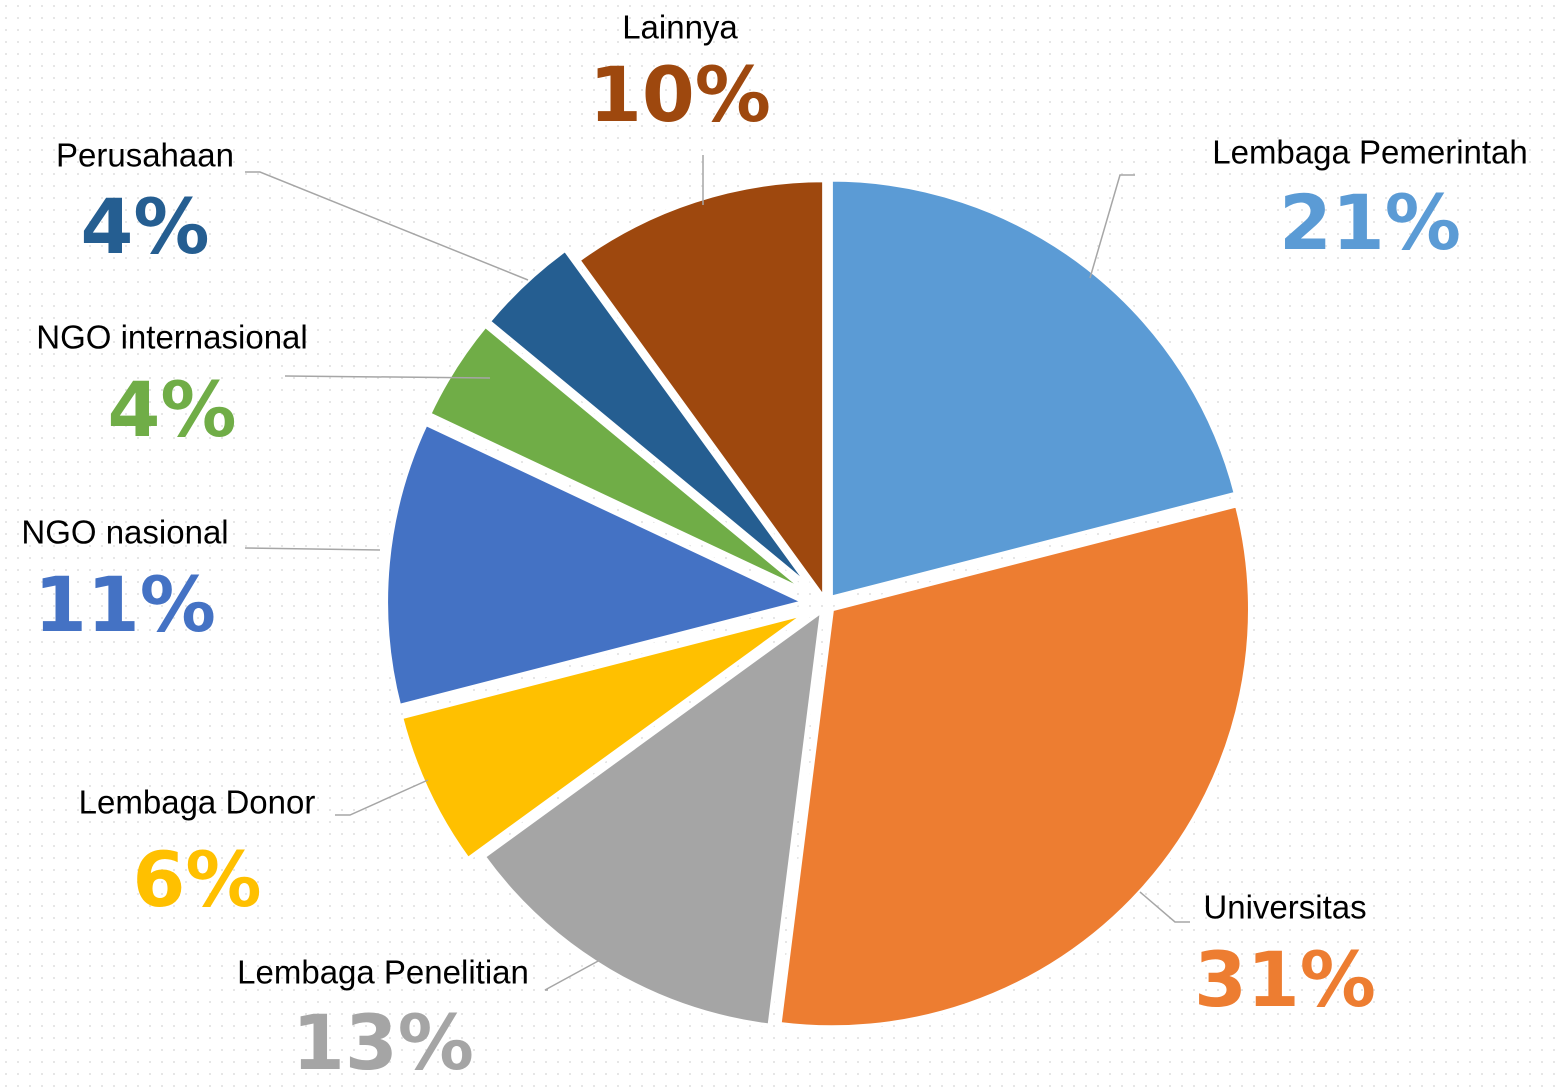  Describe the element at coordinates (196, 879) in the screenshot. I see `slice-value-label: 6%` at that location.